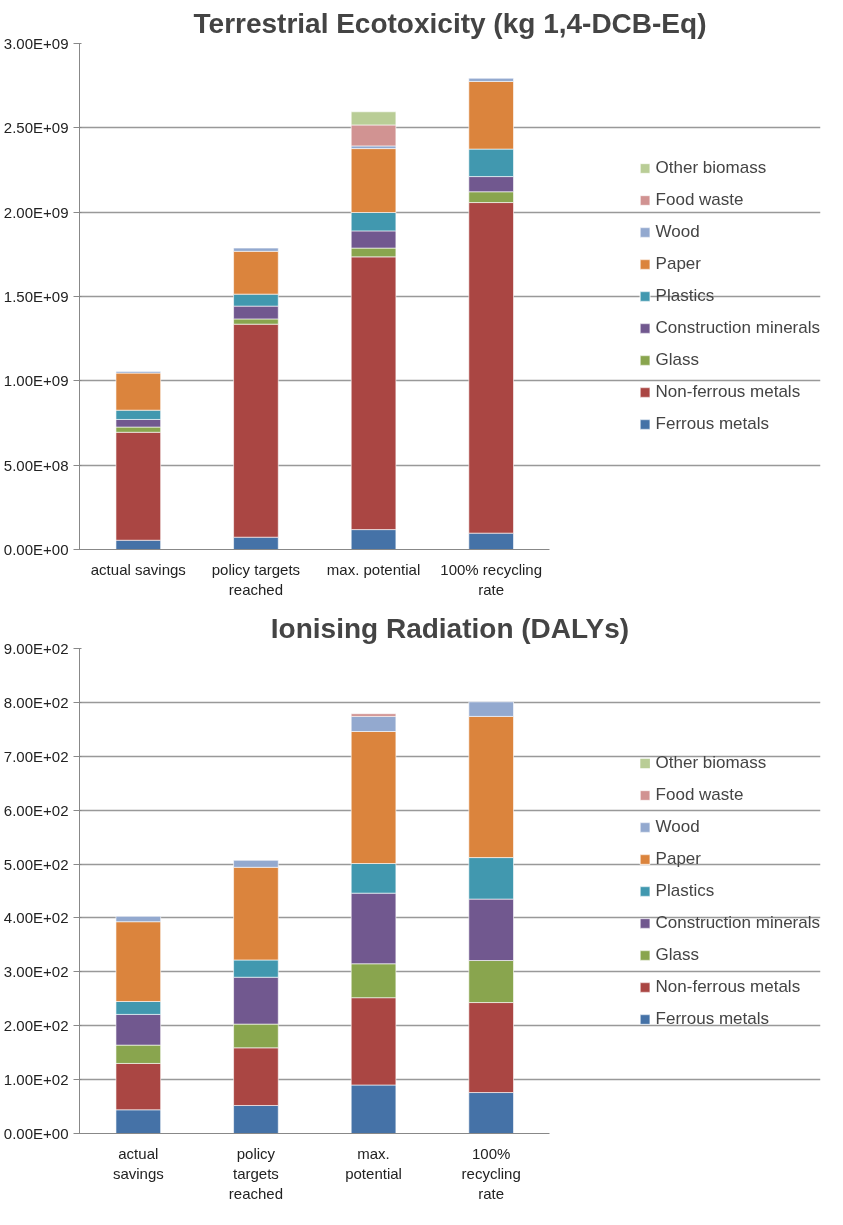 The width and height of the screenshot is (843, 1225). What do you see at coordinates (36, 1026) in the screenshot?
I see `y-tick-label: 2.00E+02` at bounding box center [36, 1026].